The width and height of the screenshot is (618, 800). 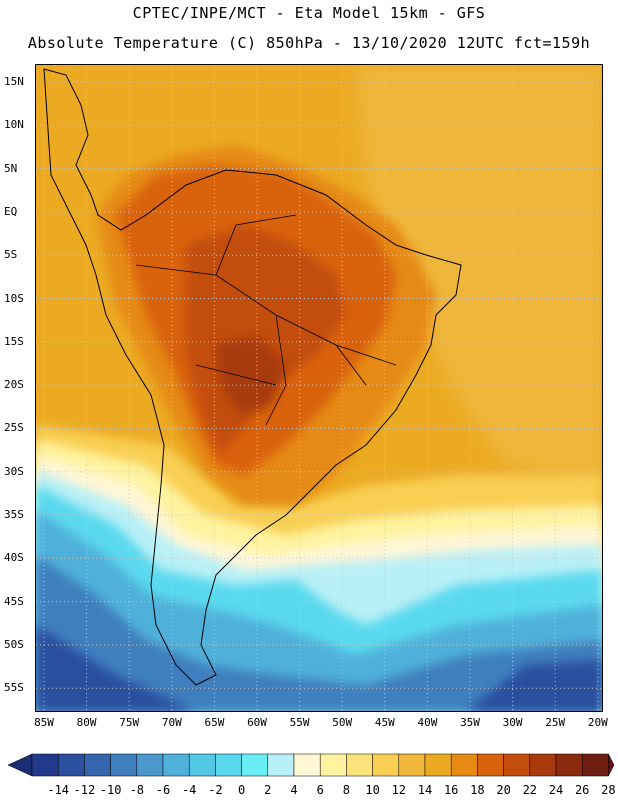 I want to click on lat-label: 45S, so click(x=14, y=601).